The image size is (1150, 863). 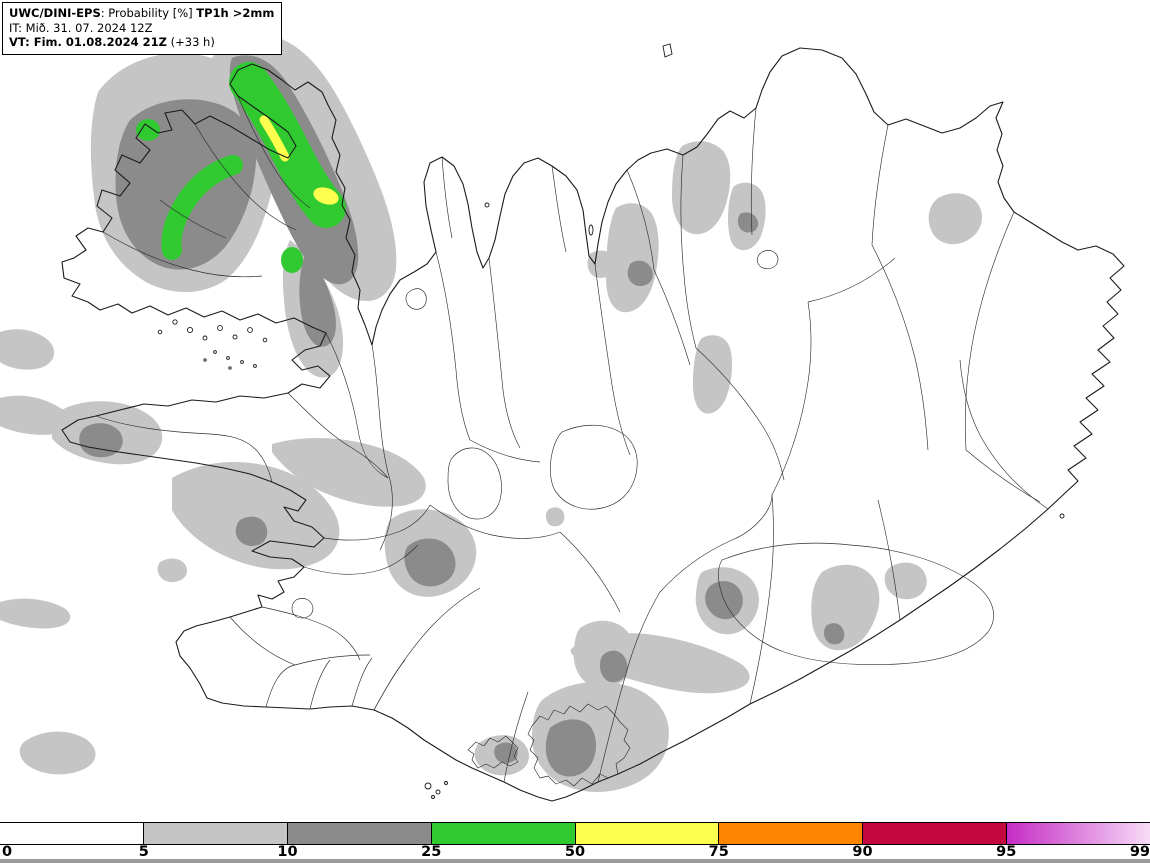 I want to click on title-line-1: UWC/DINI-EPS: Probability [%] TP1h >2mm, so click(x=141, y=13).